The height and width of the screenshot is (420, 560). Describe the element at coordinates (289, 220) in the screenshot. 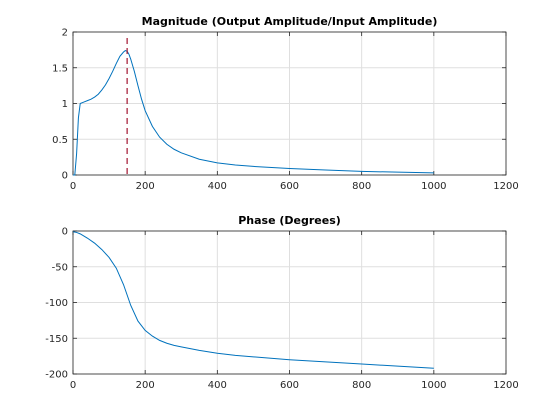

I see `phase-title: Phase (Degrees)` at that location.